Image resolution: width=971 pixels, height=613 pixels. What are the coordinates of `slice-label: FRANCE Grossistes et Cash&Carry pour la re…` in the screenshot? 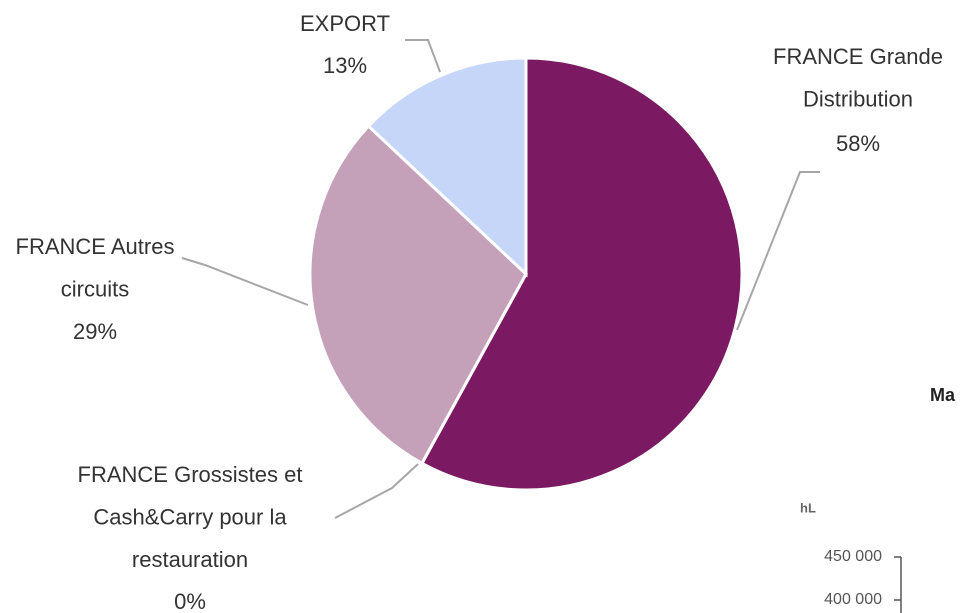 It's located at (190, 517).